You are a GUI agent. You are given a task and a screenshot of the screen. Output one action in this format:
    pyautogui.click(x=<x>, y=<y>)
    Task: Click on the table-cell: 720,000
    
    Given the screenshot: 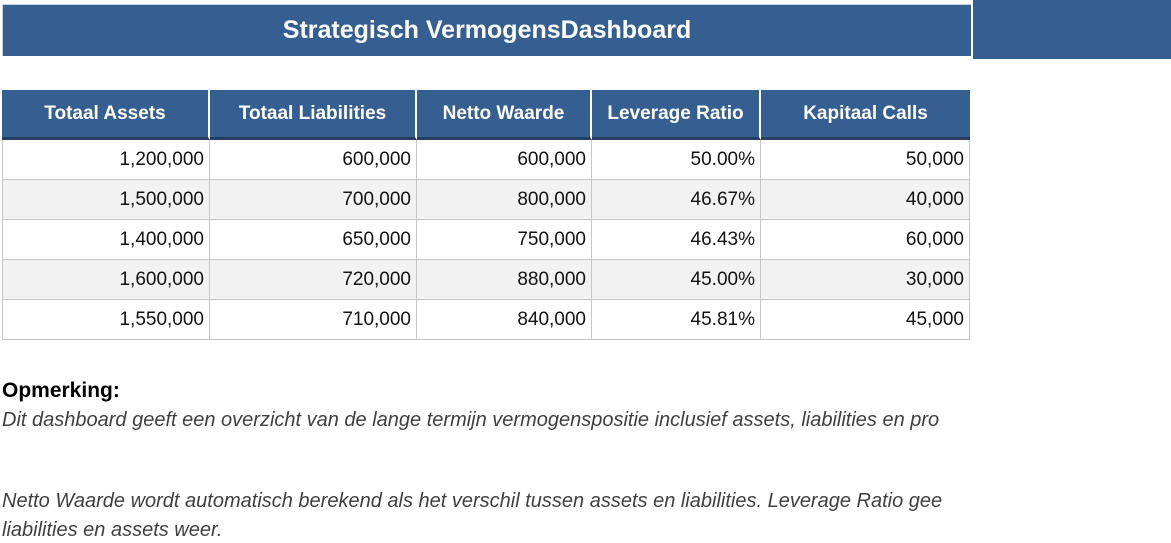 What is the action you would take?
    pyautogui.click(x=313, y=280)
    